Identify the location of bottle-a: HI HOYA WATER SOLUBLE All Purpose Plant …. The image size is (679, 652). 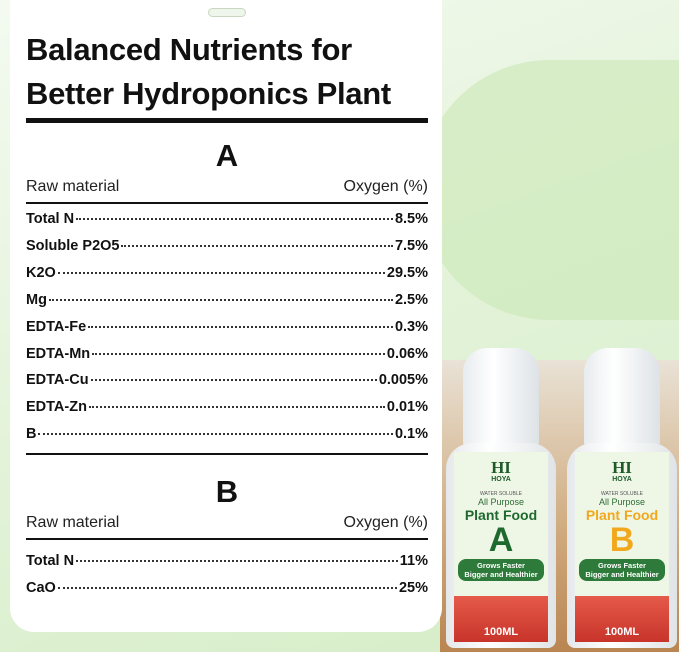
(501, 498).